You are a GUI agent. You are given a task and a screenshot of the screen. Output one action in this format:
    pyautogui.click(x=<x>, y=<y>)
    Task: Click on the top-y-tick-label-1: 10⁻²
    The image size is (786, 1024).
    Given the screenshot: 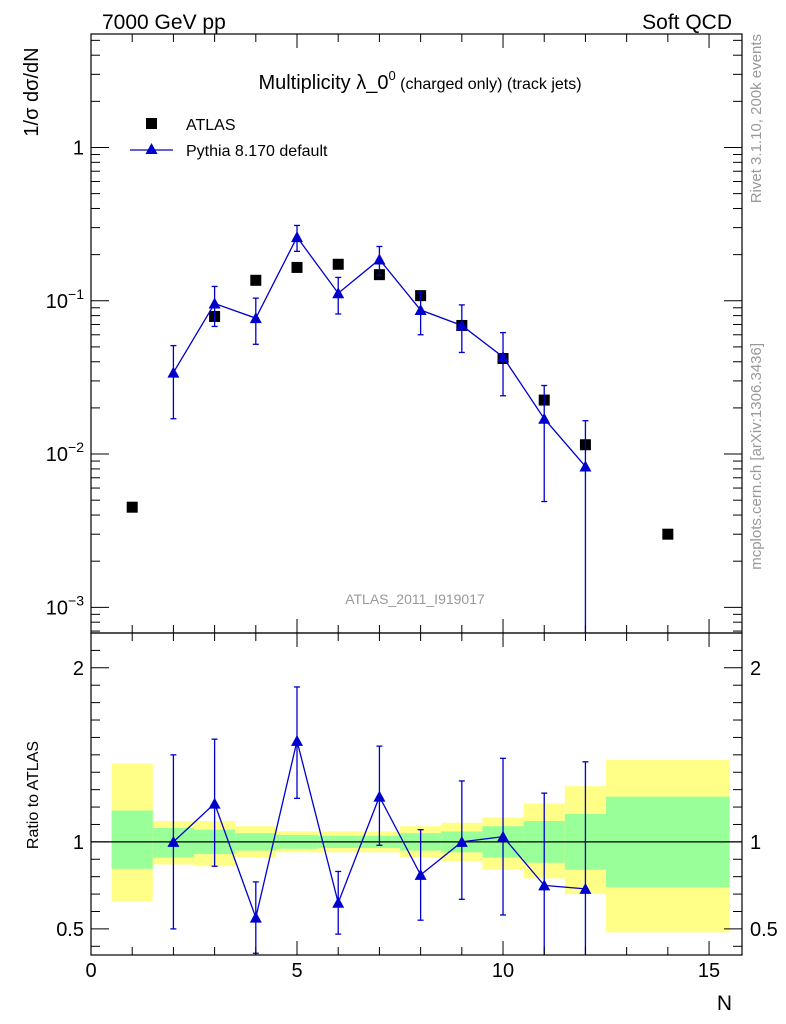 What is the action you would take?
    pyautogui.click(x=65, y=452)
    